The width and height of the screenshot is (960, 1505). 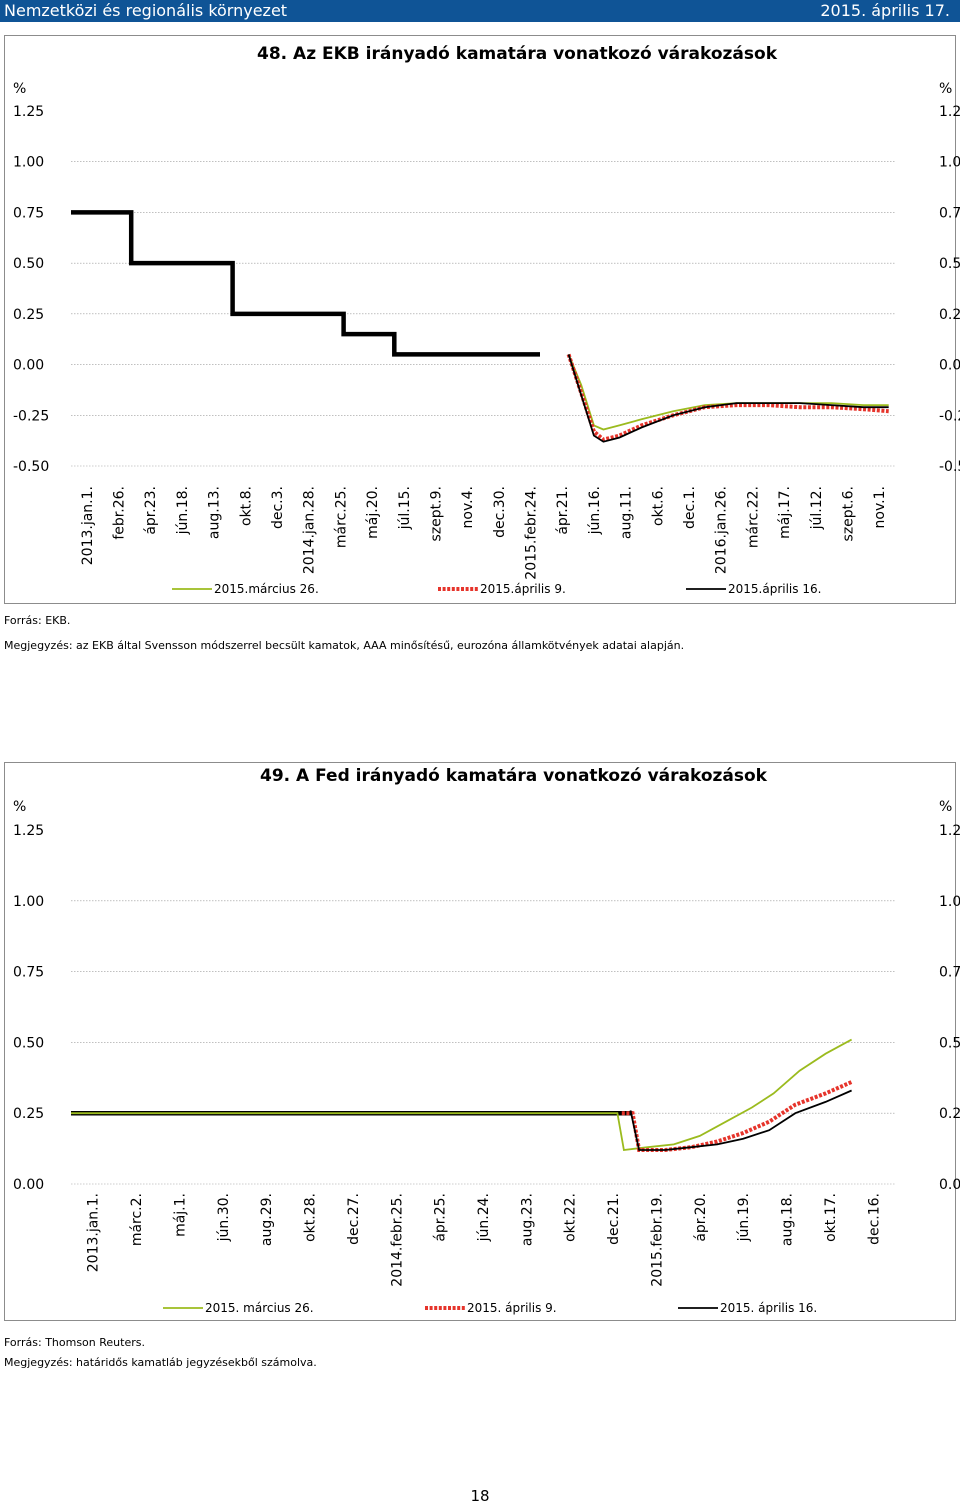 I want to click on x-tick-label: dec.30., so click(x=500, y=512).